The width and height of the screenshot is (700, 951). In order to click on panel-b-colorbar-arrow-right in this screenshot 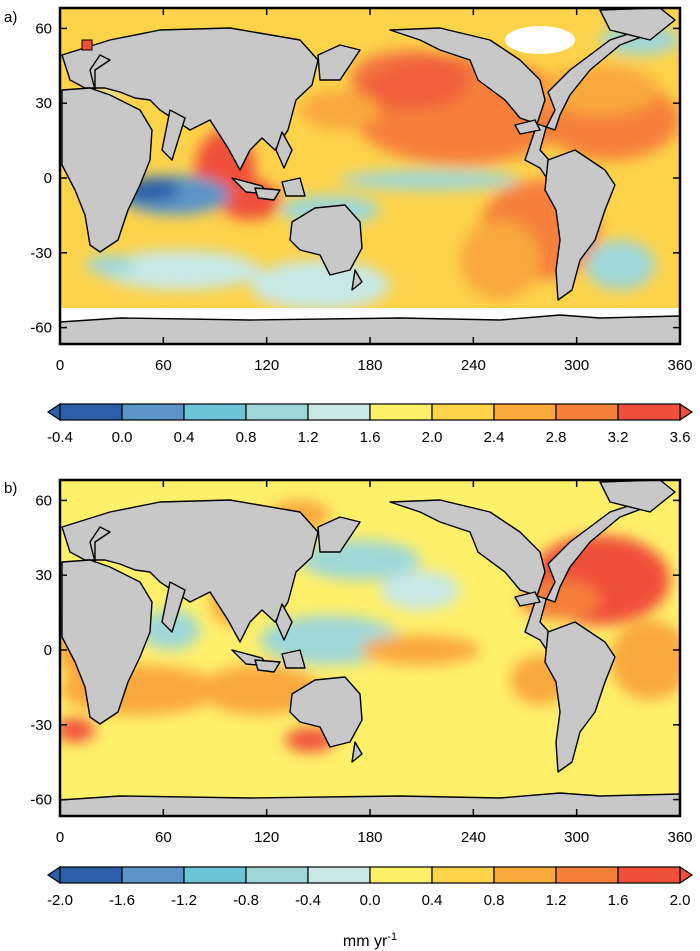, I will do `click(686, 875)`.